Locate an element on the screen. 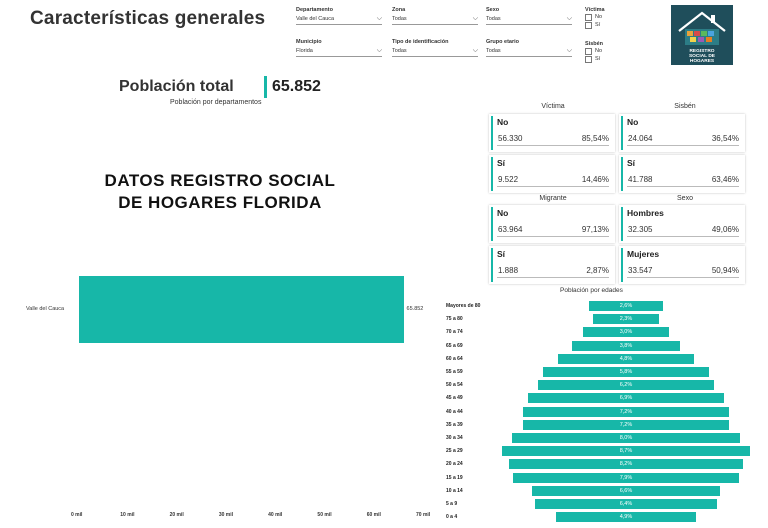 The width and height of the screenshot is (768, 528). card-count: 56.330 is located at coordinates (510, 138).